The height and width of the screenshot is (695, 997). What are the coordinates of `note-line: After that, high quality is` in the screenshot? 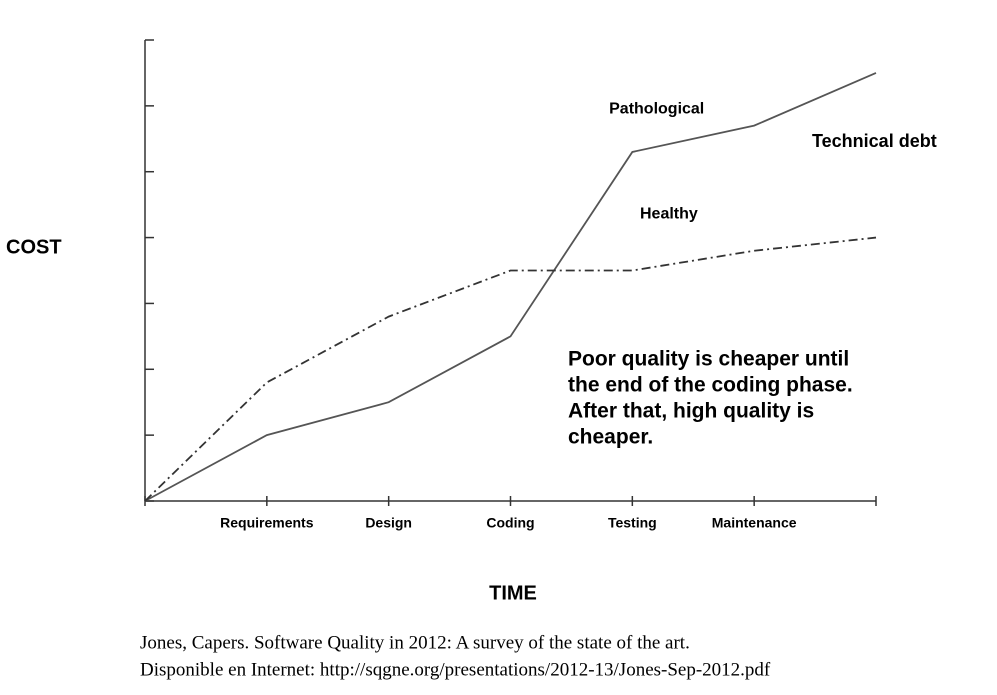 It's located at (691, 411).